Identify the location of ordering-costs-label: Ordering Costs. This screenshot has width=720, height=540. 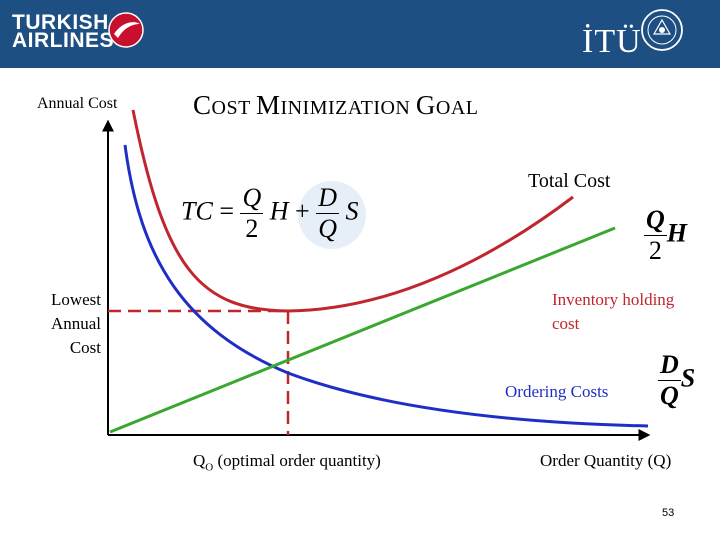
(557, 391).